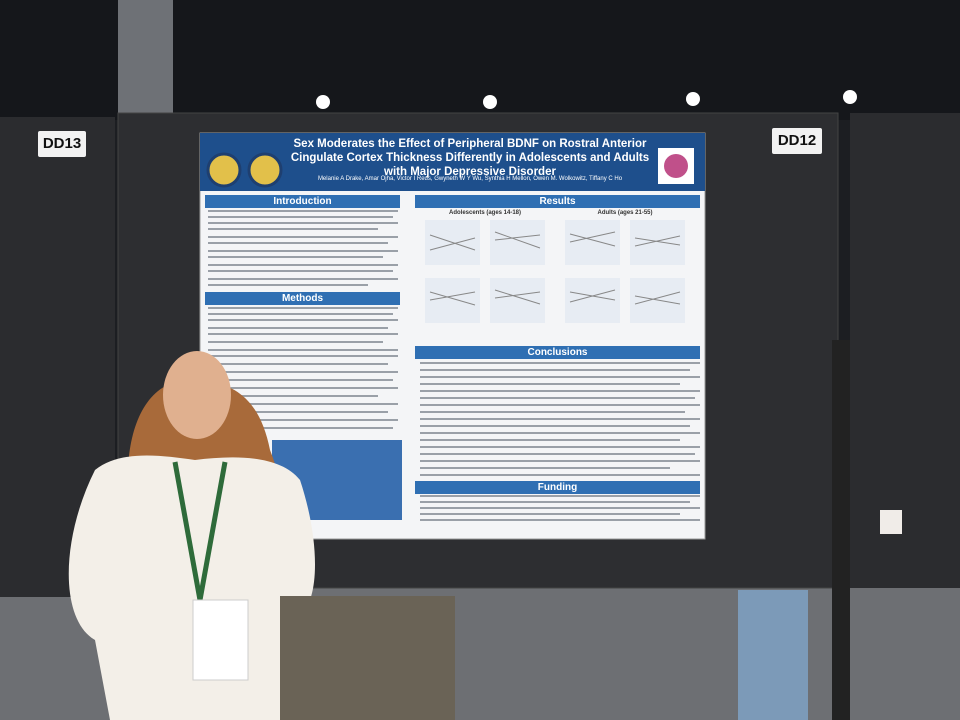 Image resolution: width=960 pixels, height=720 pixels. I want to click on section-header: Introduction, so click(302, 201).